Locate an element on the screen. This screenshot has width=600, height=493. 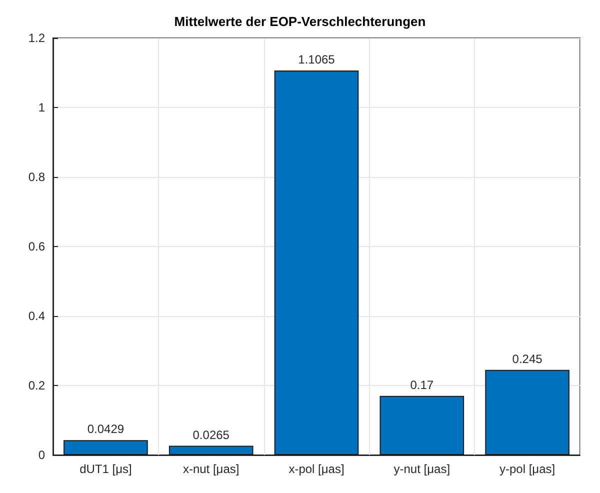
x-tick-label: x-nut [μas] is located at coordinates (211, 469).